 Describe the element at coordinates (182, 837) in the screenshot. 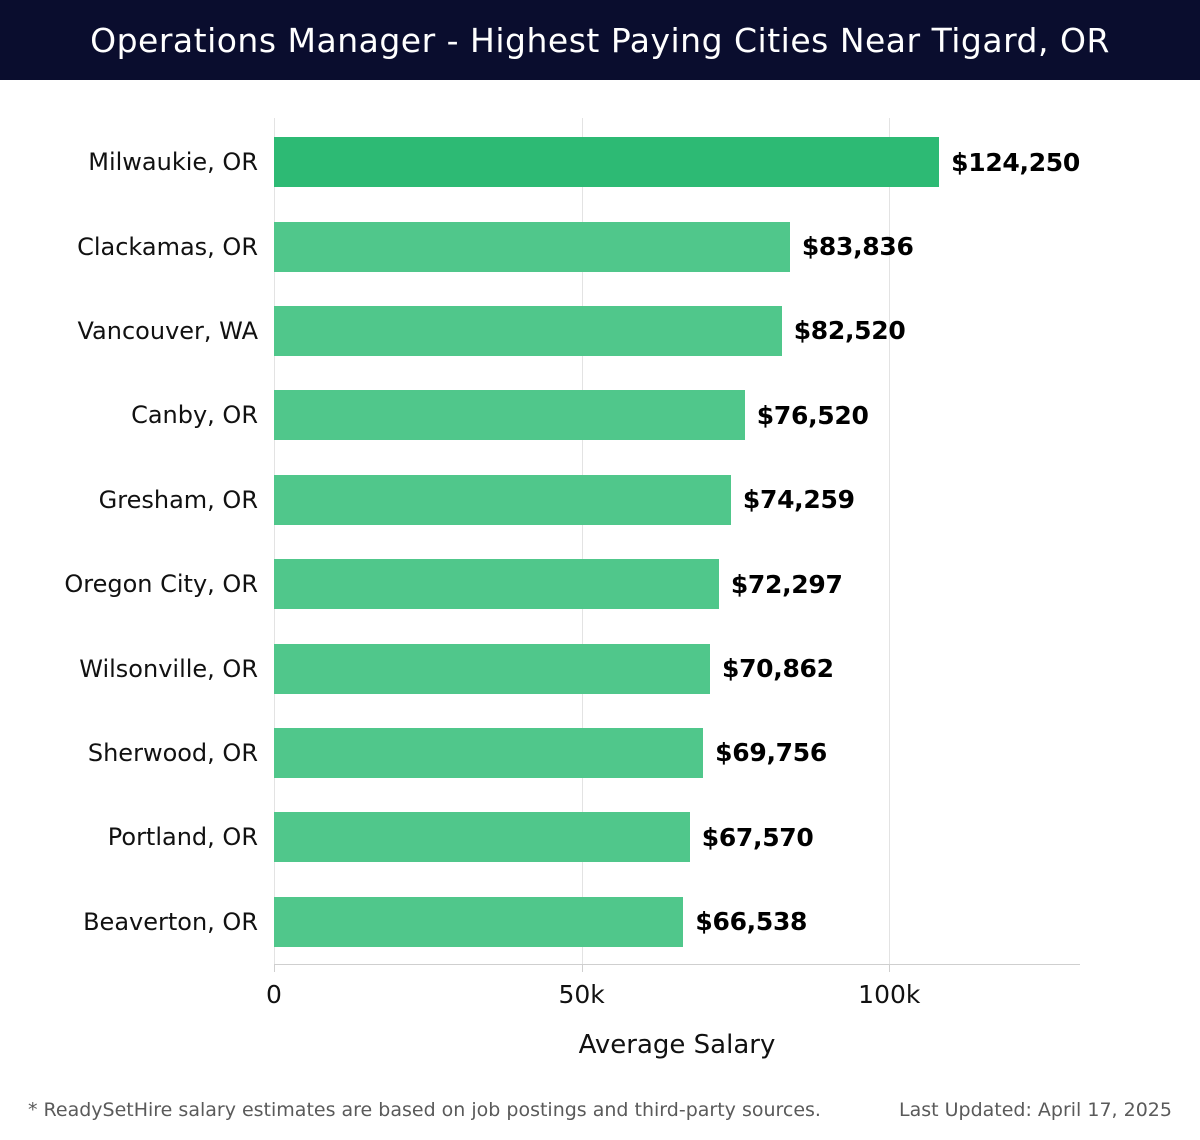

I see `category-label: Portland, OR` at that location.